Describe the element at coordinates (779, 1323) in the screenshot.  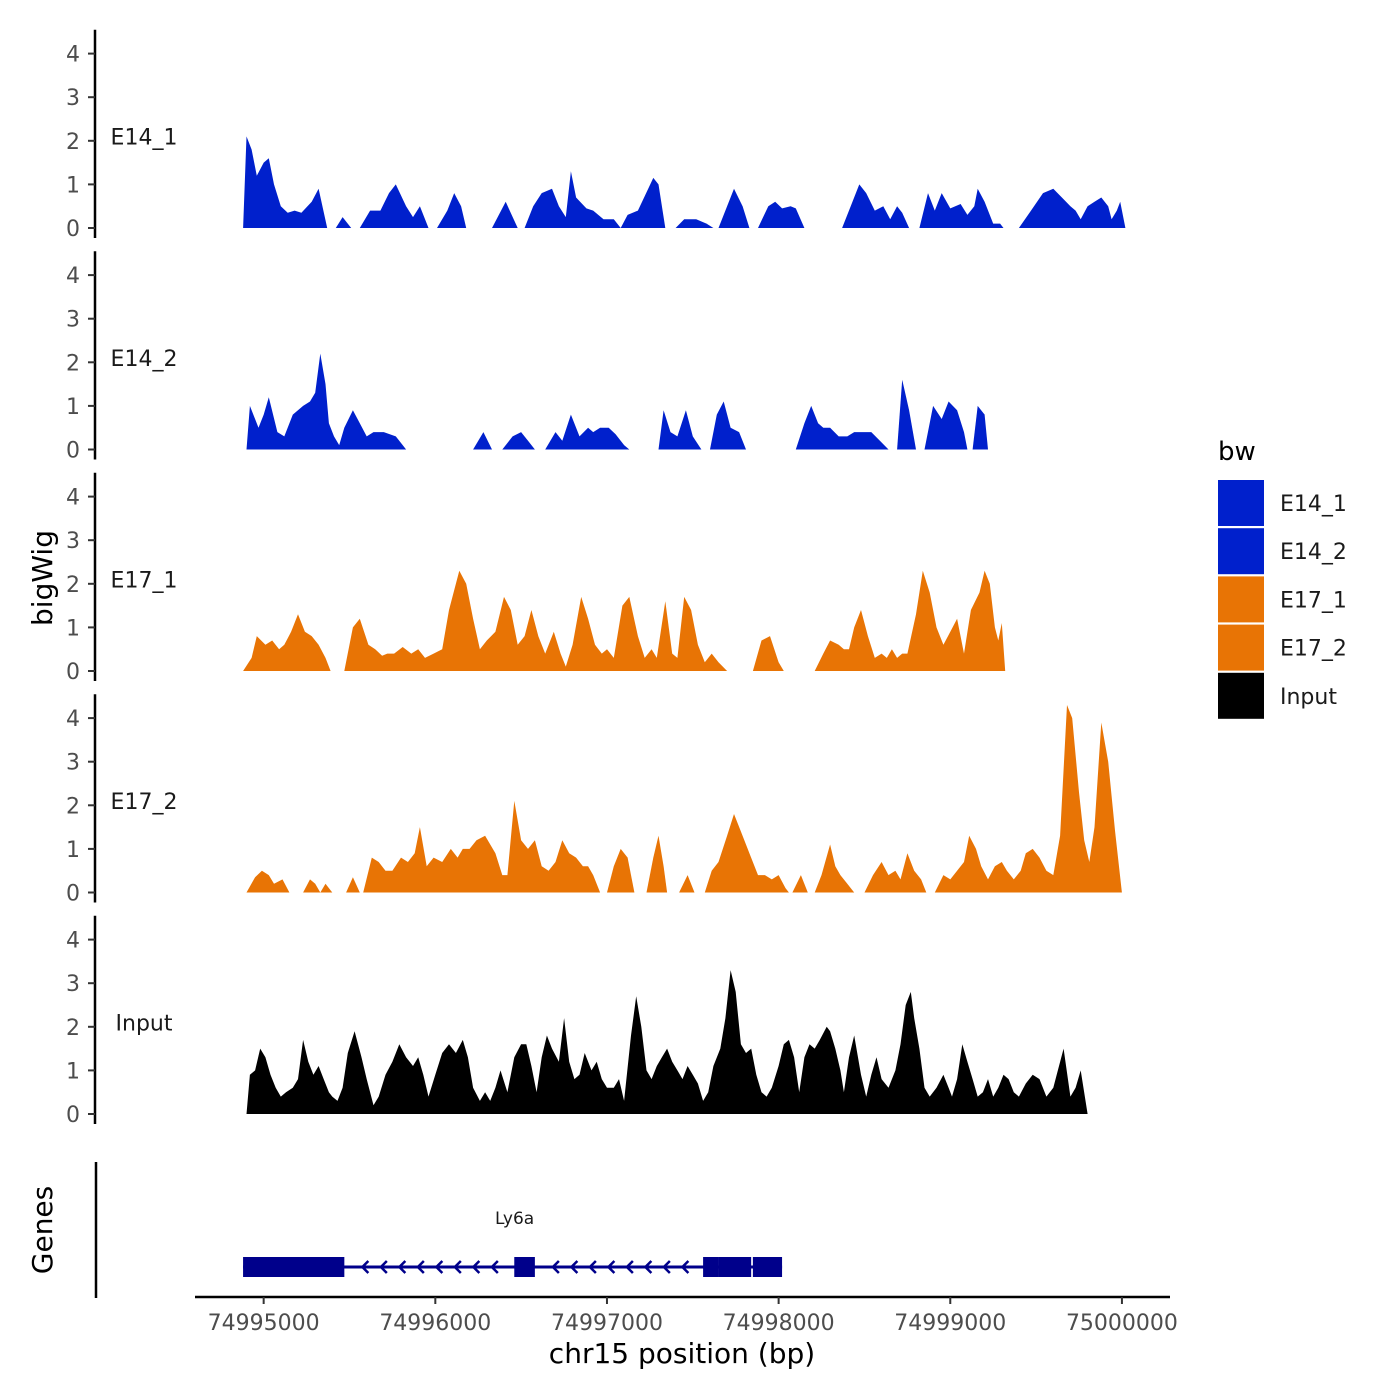
I see `x-tick-label: 74998000` at that location.